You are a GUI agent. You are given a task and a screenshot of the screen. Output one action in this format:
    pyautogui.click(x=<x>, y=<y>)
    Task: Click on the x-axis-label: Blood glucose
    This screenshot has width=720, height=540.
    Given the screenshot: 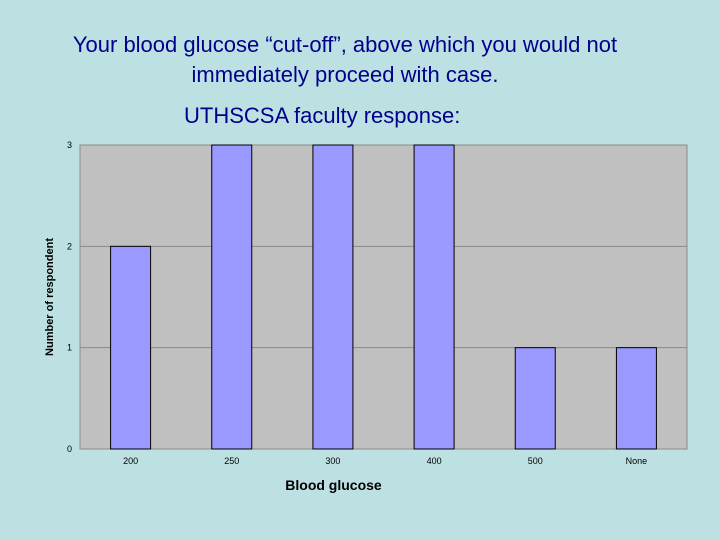 What is the action you would take?
    pyautogui.click(x=333, y=485)
    